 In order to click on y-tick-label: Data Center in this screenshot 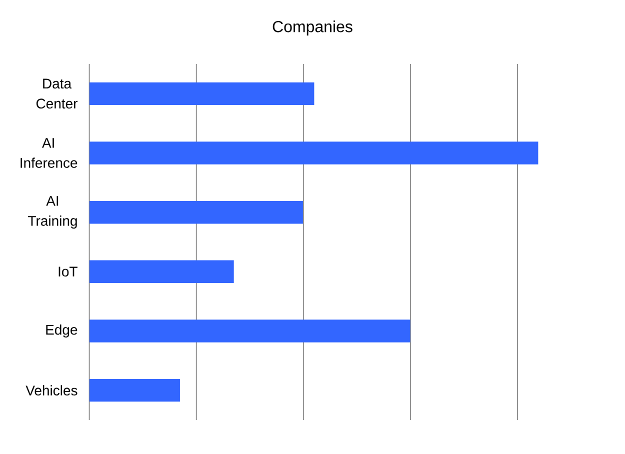, I will do `click(57, 93)`.